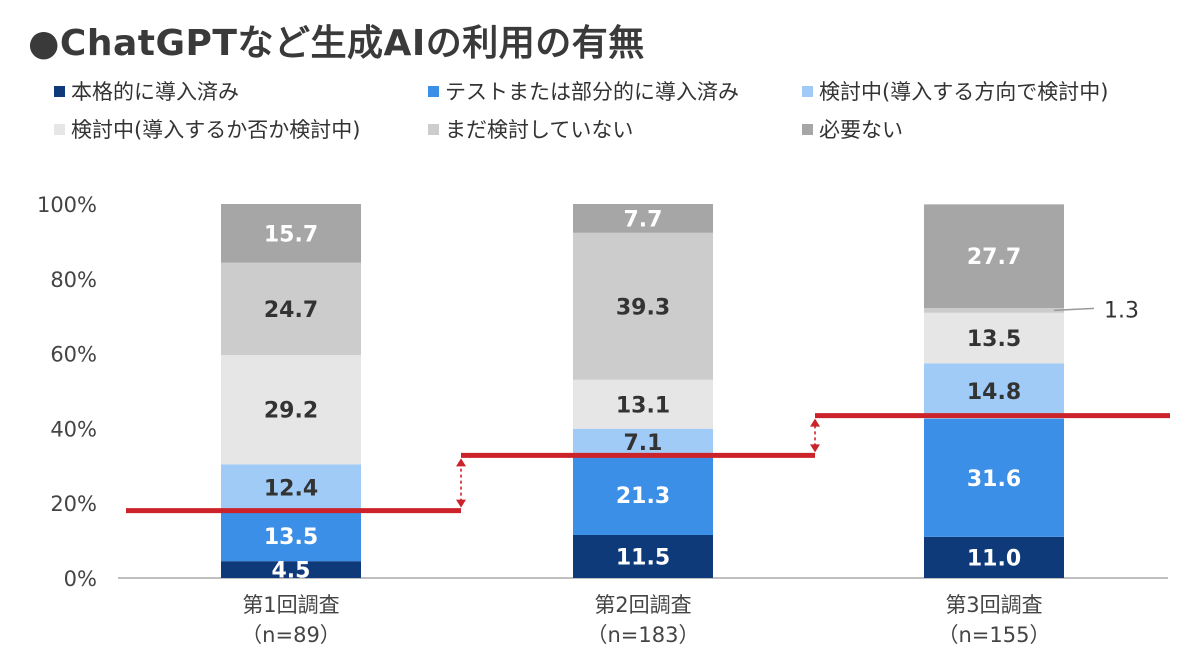 The height and width of the screenshot is (649, 1200). What do you see at coordinates (592, 92) in the screenshot?
I see `legend-label: テストまたは部分的に導入済み` at bounding box center [592, 92].